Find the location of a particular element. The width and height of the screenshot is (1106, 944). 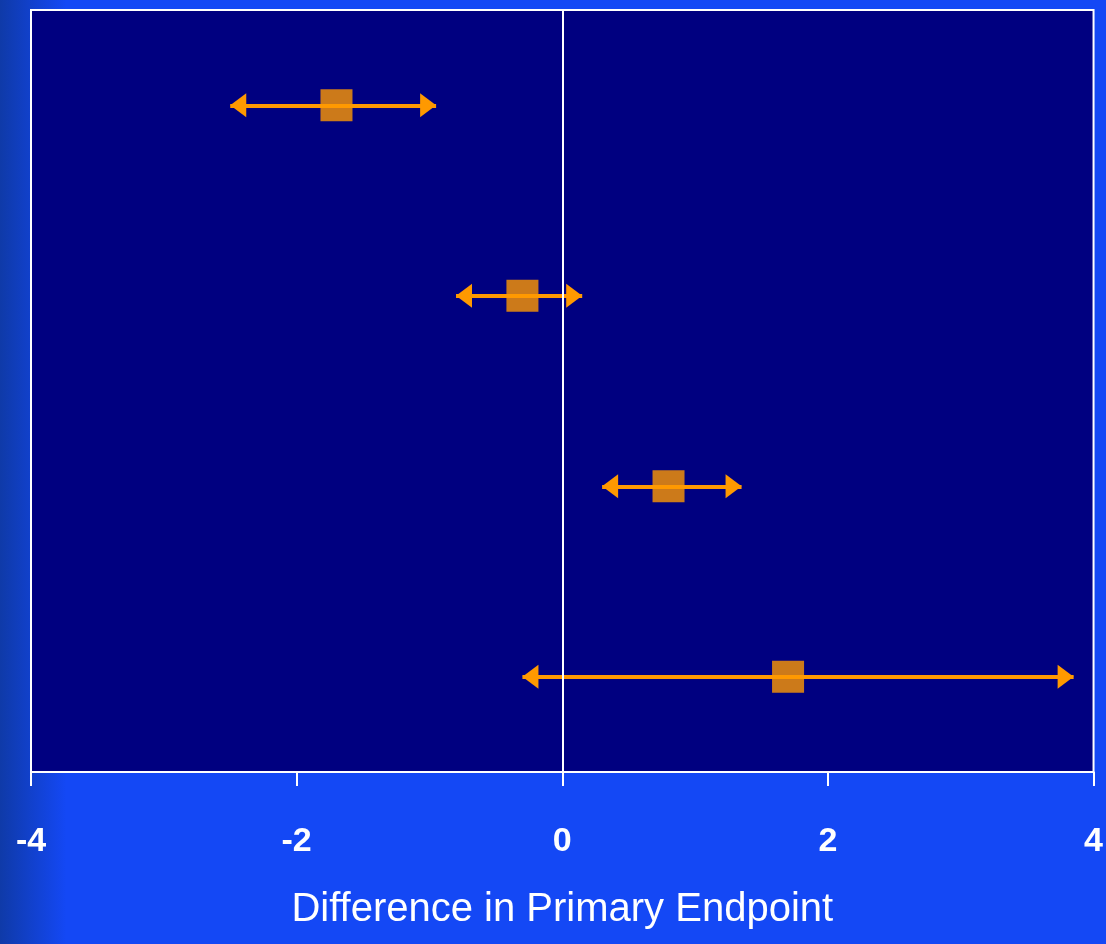

x-tick-label: -4 is located at coordinates (31, 839).